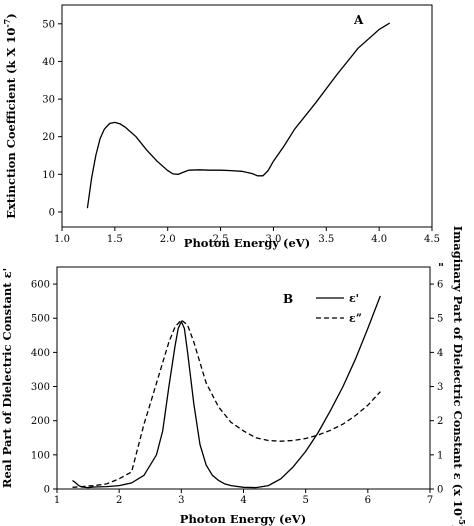 This screenshot has height=526, width=474. What do you see at coordinates (379, 239) in the screenshot?
I see `chart-a-x-tick-label: 4.0` at bounding box center [379, 239].